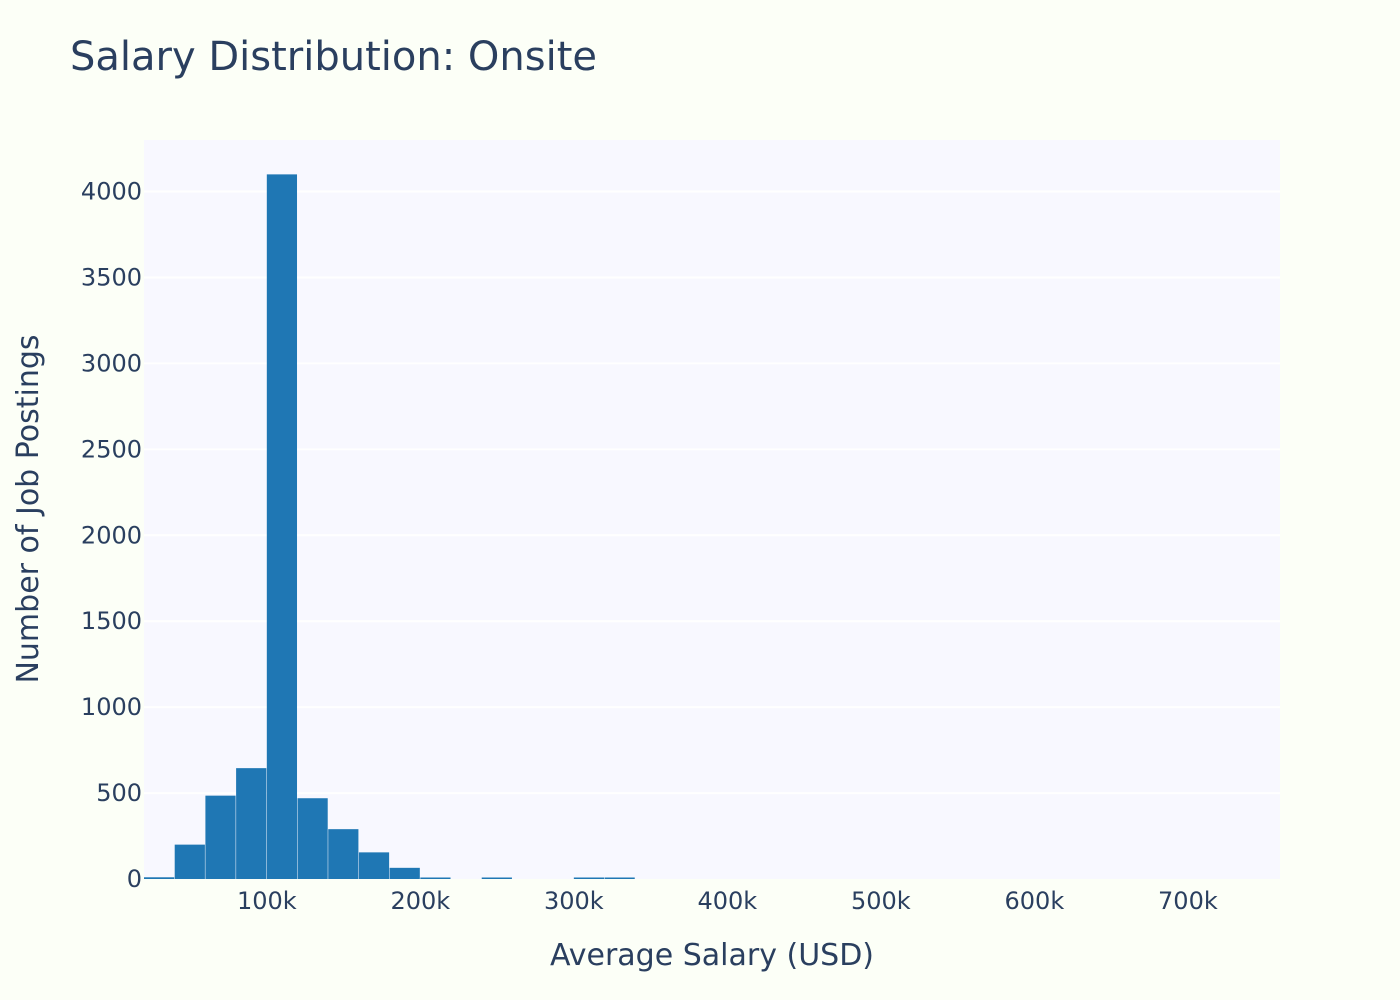  I want to click on y-tick-label: 2000, so click(111, 535).